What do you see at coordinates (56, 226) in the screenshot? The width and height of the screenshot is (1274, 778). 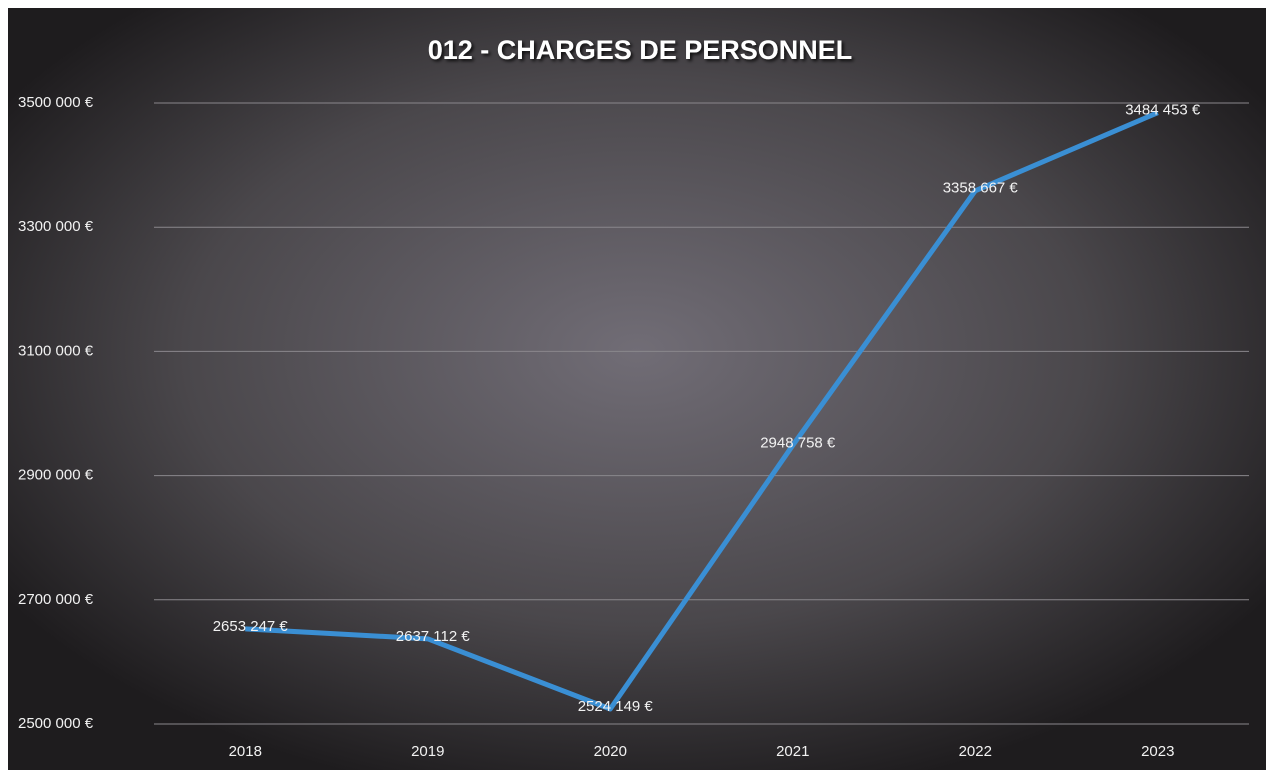 I see `y-tick-label: 3300 000 €` at bounding box center [56, 226].